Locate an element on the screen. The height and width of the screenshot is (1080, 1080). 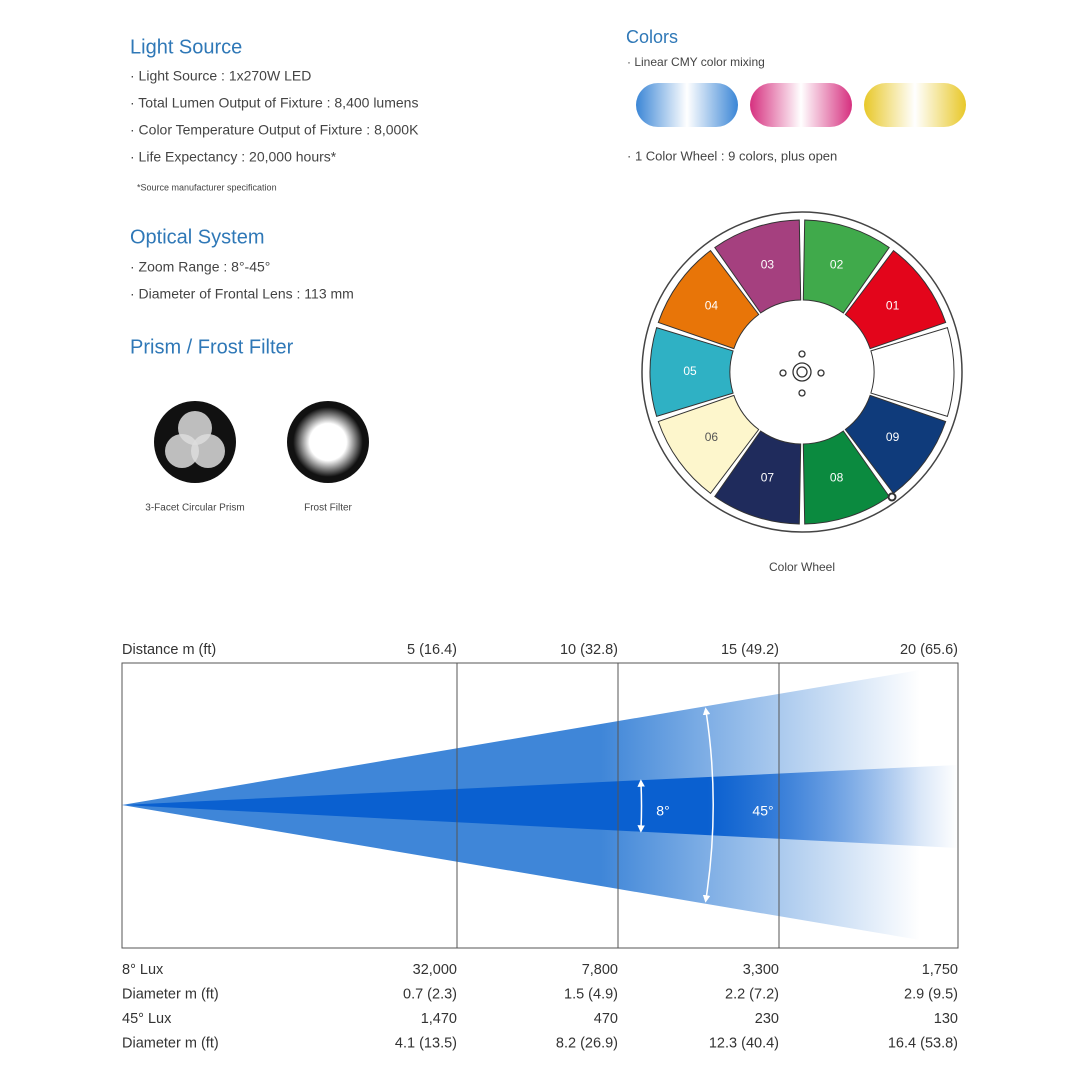
slot-label: 09 is located at coordinates (893, 437).